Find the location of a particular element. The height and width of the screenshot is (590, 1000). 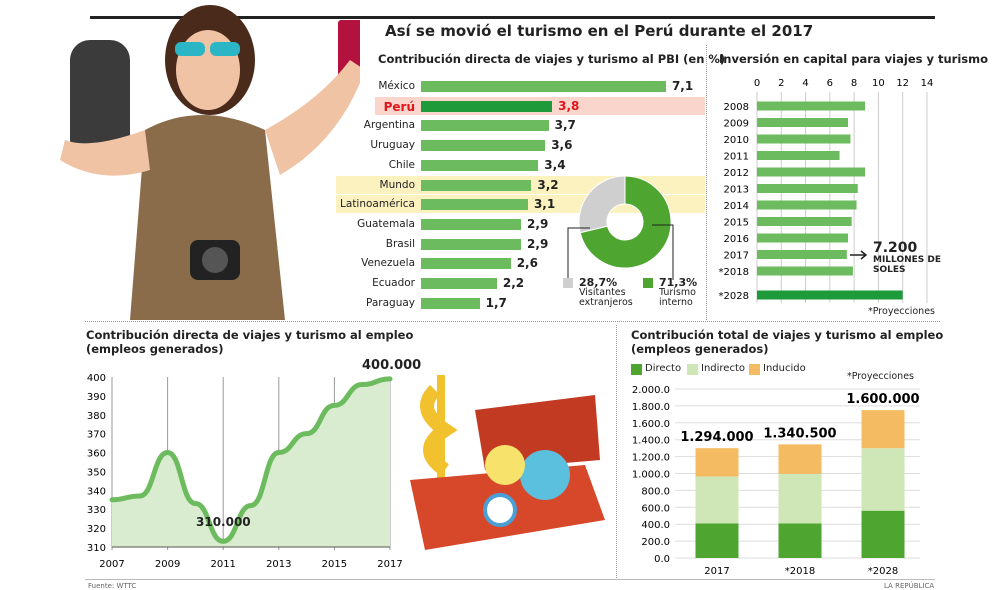

value-label: 2,6 is located at coordinates (527, 263).